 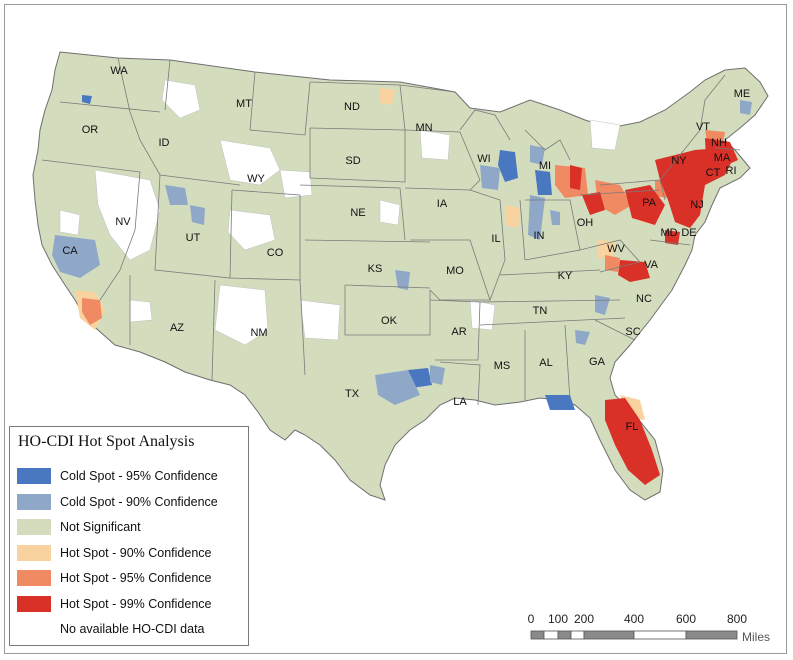 I want to click on state-label-md: MD, so click(x=668, y=233).